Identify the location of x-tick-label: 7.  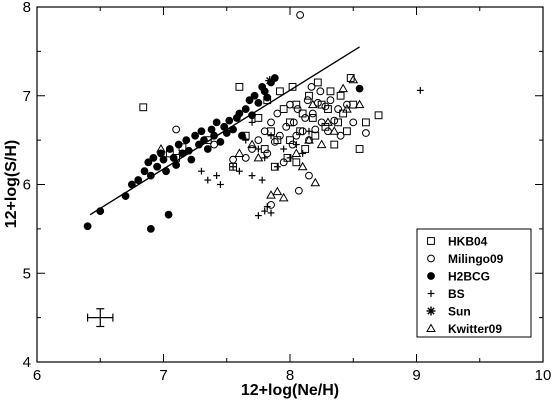
(163, 375).